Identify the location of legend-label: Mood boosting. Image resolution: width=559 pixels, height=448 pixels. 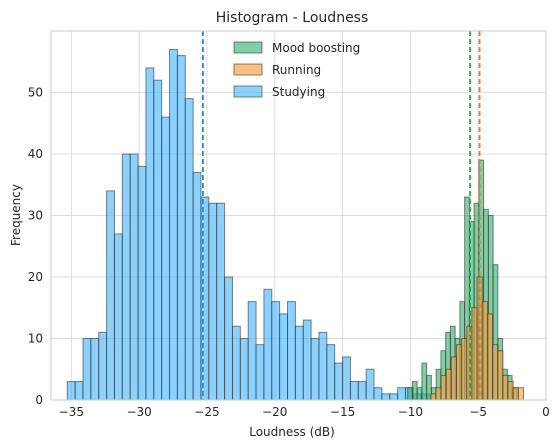
(316, 48).